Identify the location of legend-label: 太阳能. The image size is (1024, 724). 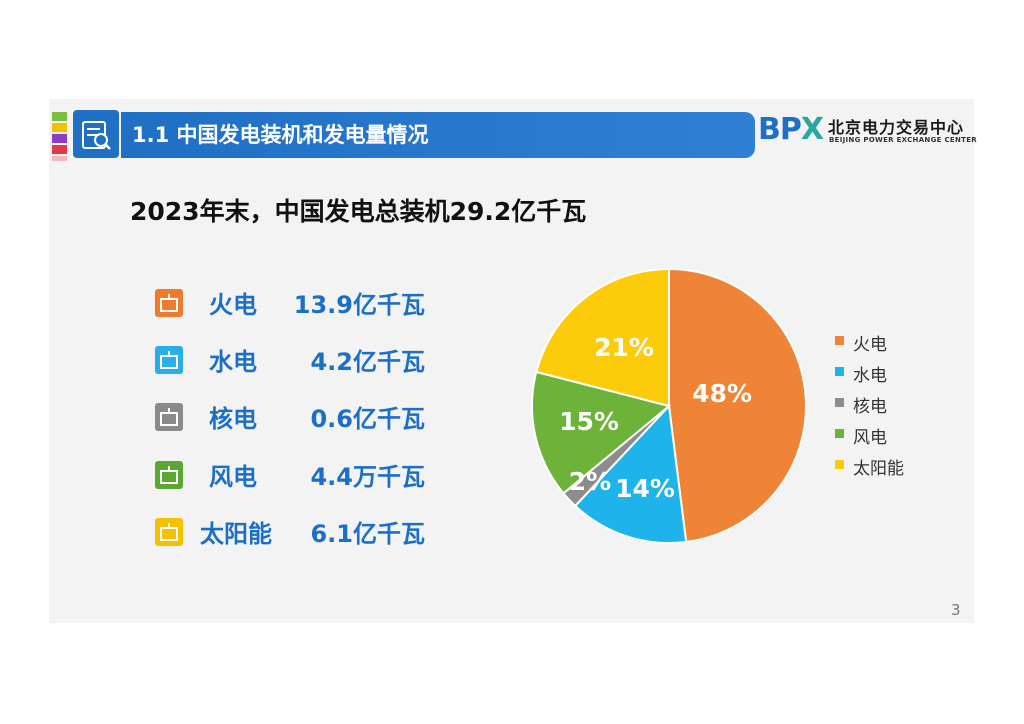
(878, 469).